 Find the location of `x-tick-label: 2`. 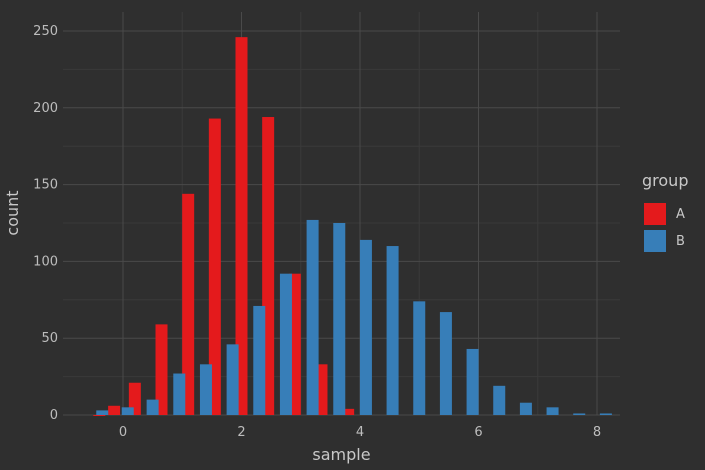

x-tick-label: 2 is located at coordinates (241, 432).